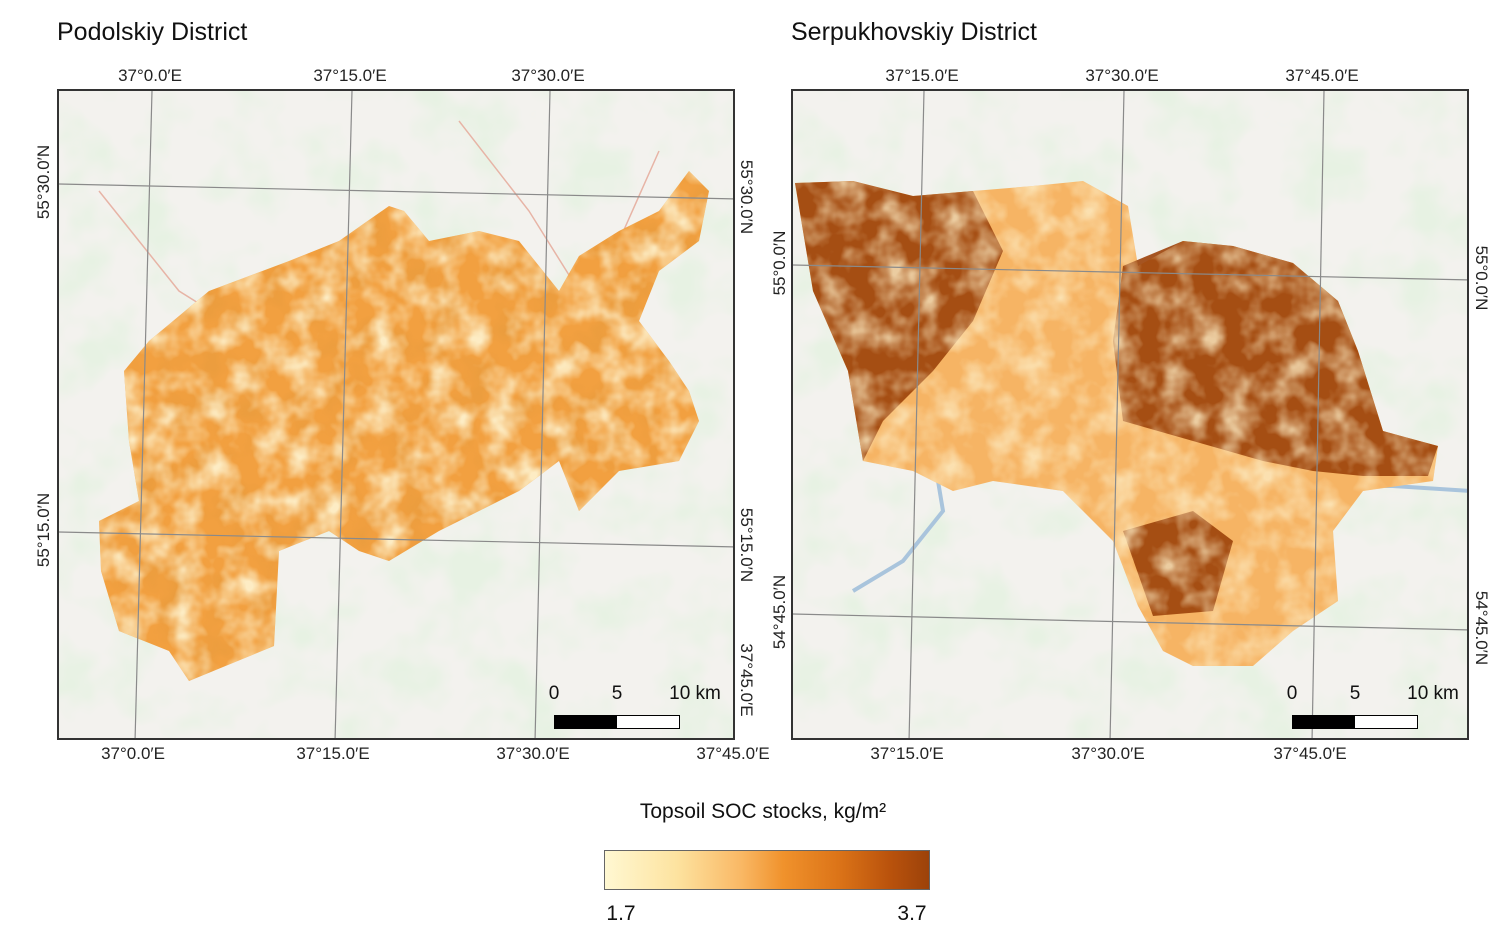 The height and width of the screenshot is (936, 1505). What do you see at coordinates (152, 32) in the screenshot?
I see `panel-title-podolskiy: Podolskiy District` at bounding box center [152, 32].